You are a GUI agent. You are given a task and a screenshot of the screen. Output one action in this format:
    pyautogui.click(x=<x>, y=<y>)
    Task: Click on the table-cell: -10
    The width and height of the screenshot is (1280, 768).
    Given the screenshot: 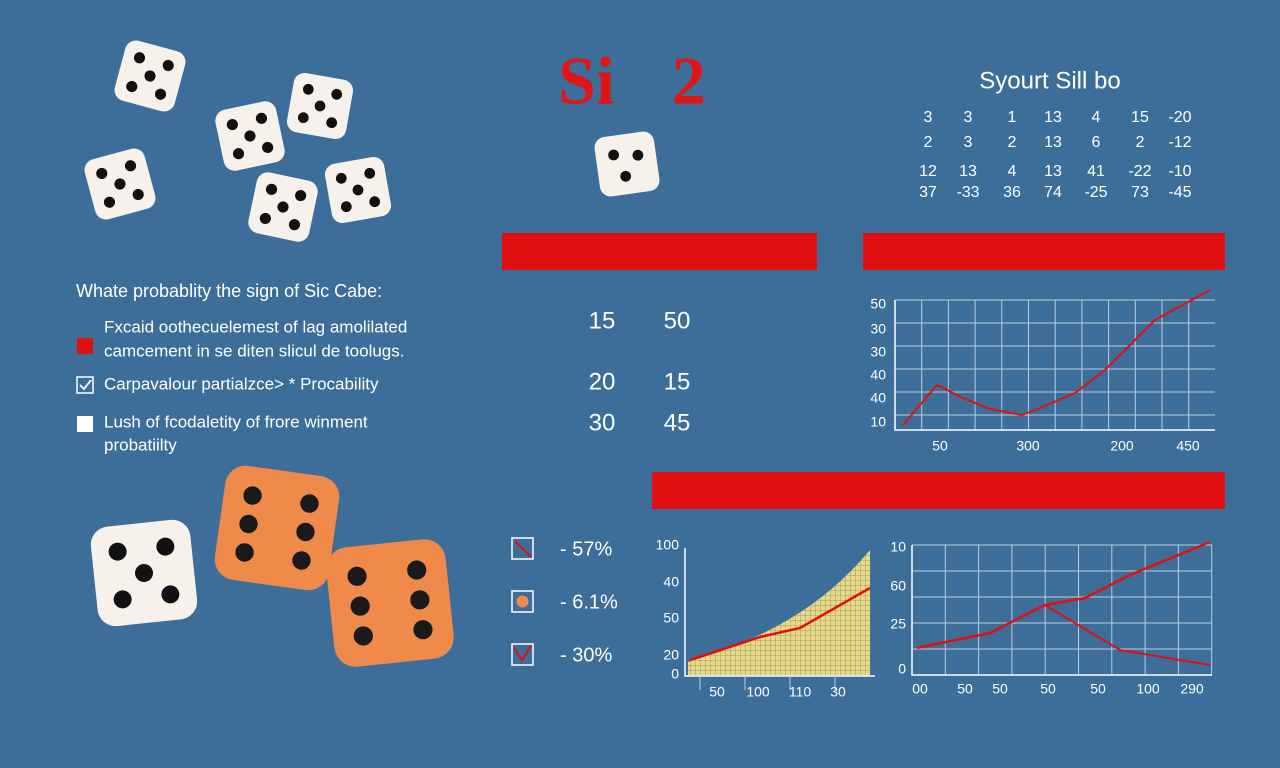 What is the action you would take?
    pyautogui.click(x=1179, y=171)
    